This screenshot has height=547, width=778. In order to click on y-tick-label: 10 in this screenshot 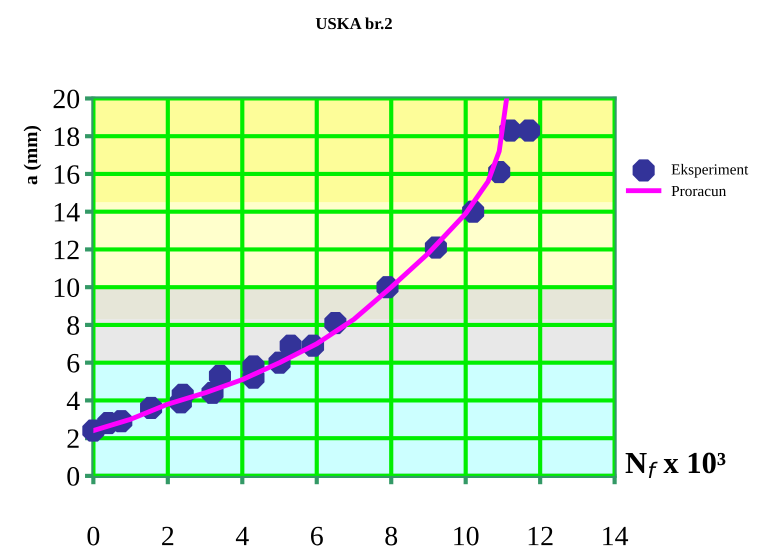, I will do `click(67, 288)`.